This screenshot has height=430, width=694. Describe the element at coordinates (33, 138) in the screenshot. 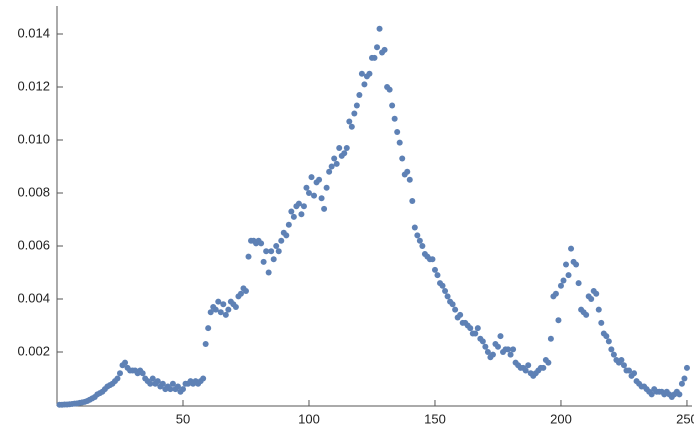

I see `y-tick-label: 0.010` at that location.